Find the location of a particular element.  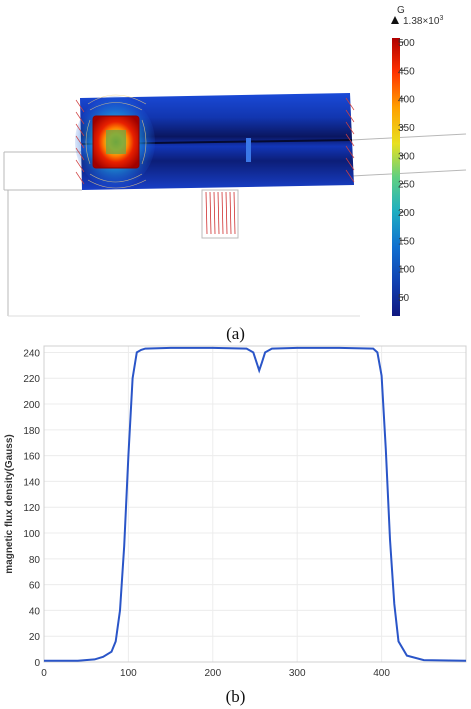

colorbar-unit: G is located at coordinates (401, 10).